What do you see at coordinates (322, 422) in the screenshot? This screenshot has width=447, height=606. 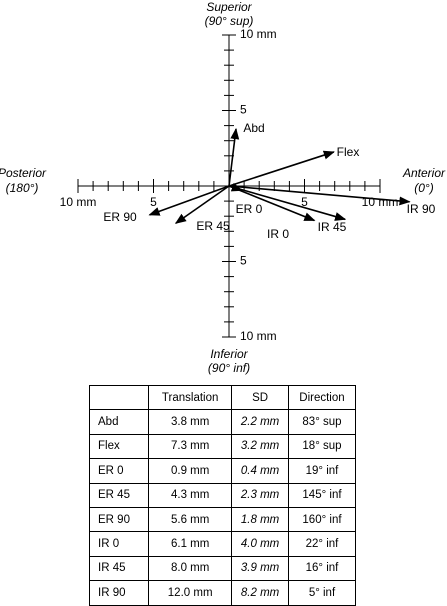 I see `table-cell: 83° sup` at bounding box center [322, 422].